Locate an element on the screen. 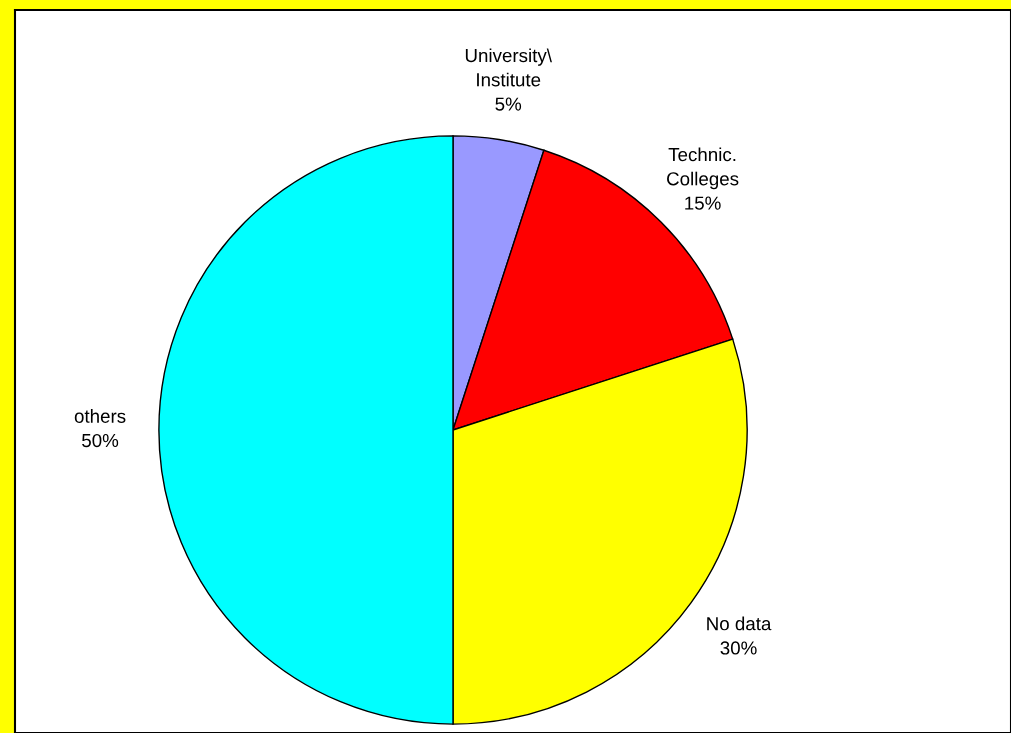 The height and width of the screenshot is (733, 1011). data-label: 50% is located at coordinates (100, 440).